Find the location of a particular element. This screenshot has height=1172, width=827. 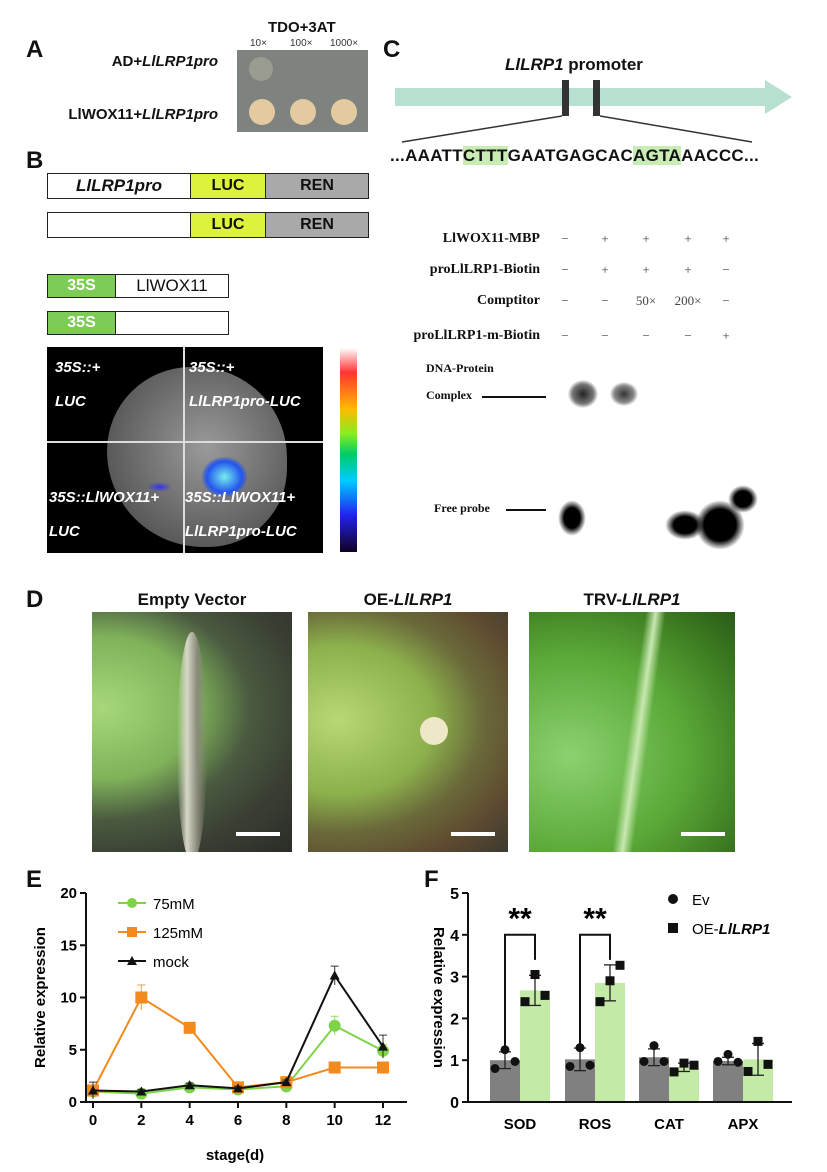

dilution-10: 10× is located at coordinates (258, 43).